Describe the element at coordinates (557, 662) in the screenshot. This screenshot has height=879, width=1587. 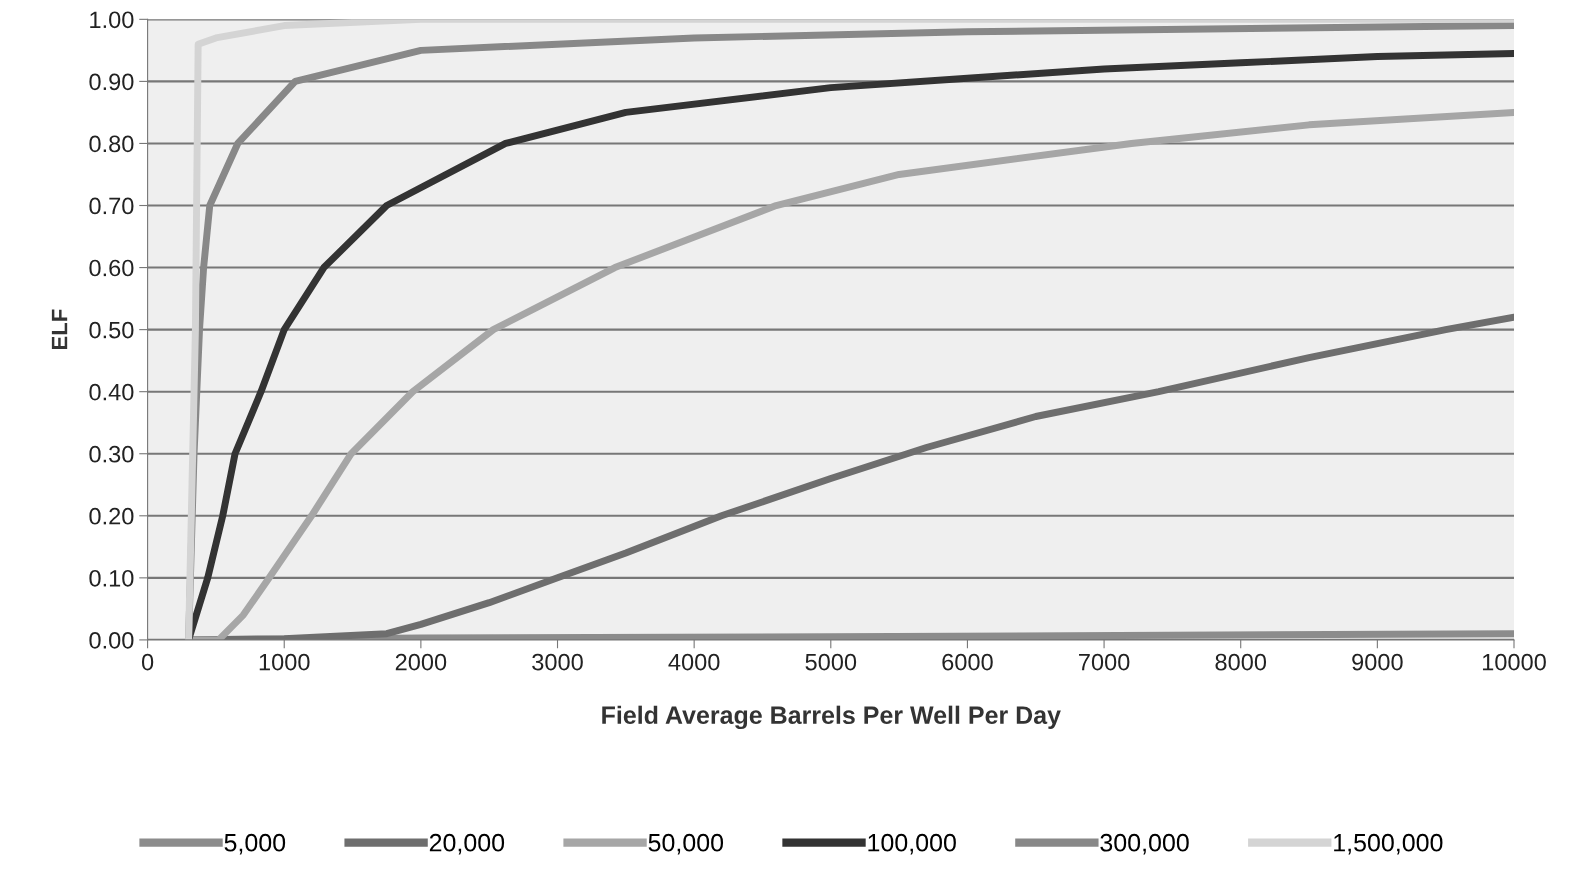
I see `x-tick-label: 3000` at that location.